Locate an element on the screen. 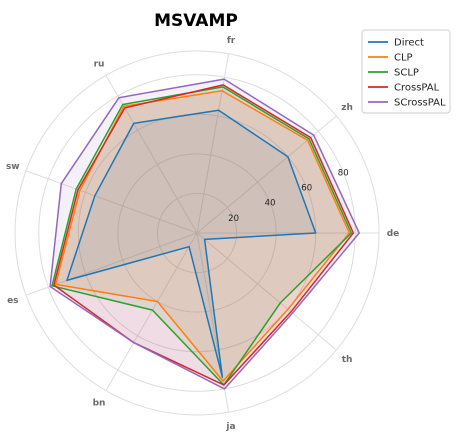  axis-label-sw: sw is located at coordinates (13, 167).